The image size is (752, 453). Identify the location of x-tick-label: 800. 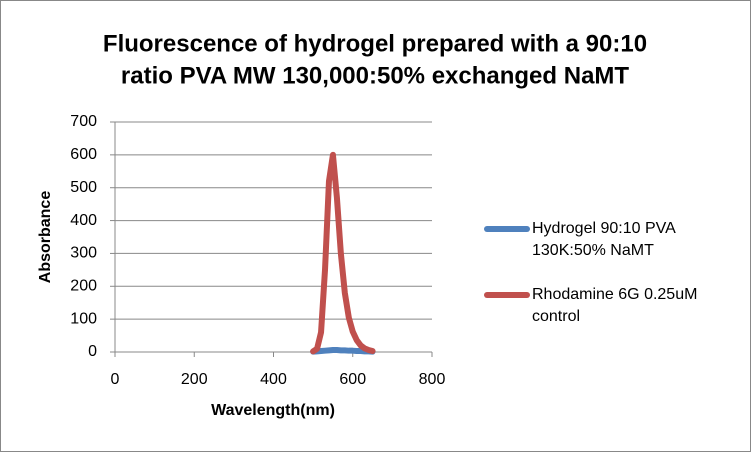
(432, 379).